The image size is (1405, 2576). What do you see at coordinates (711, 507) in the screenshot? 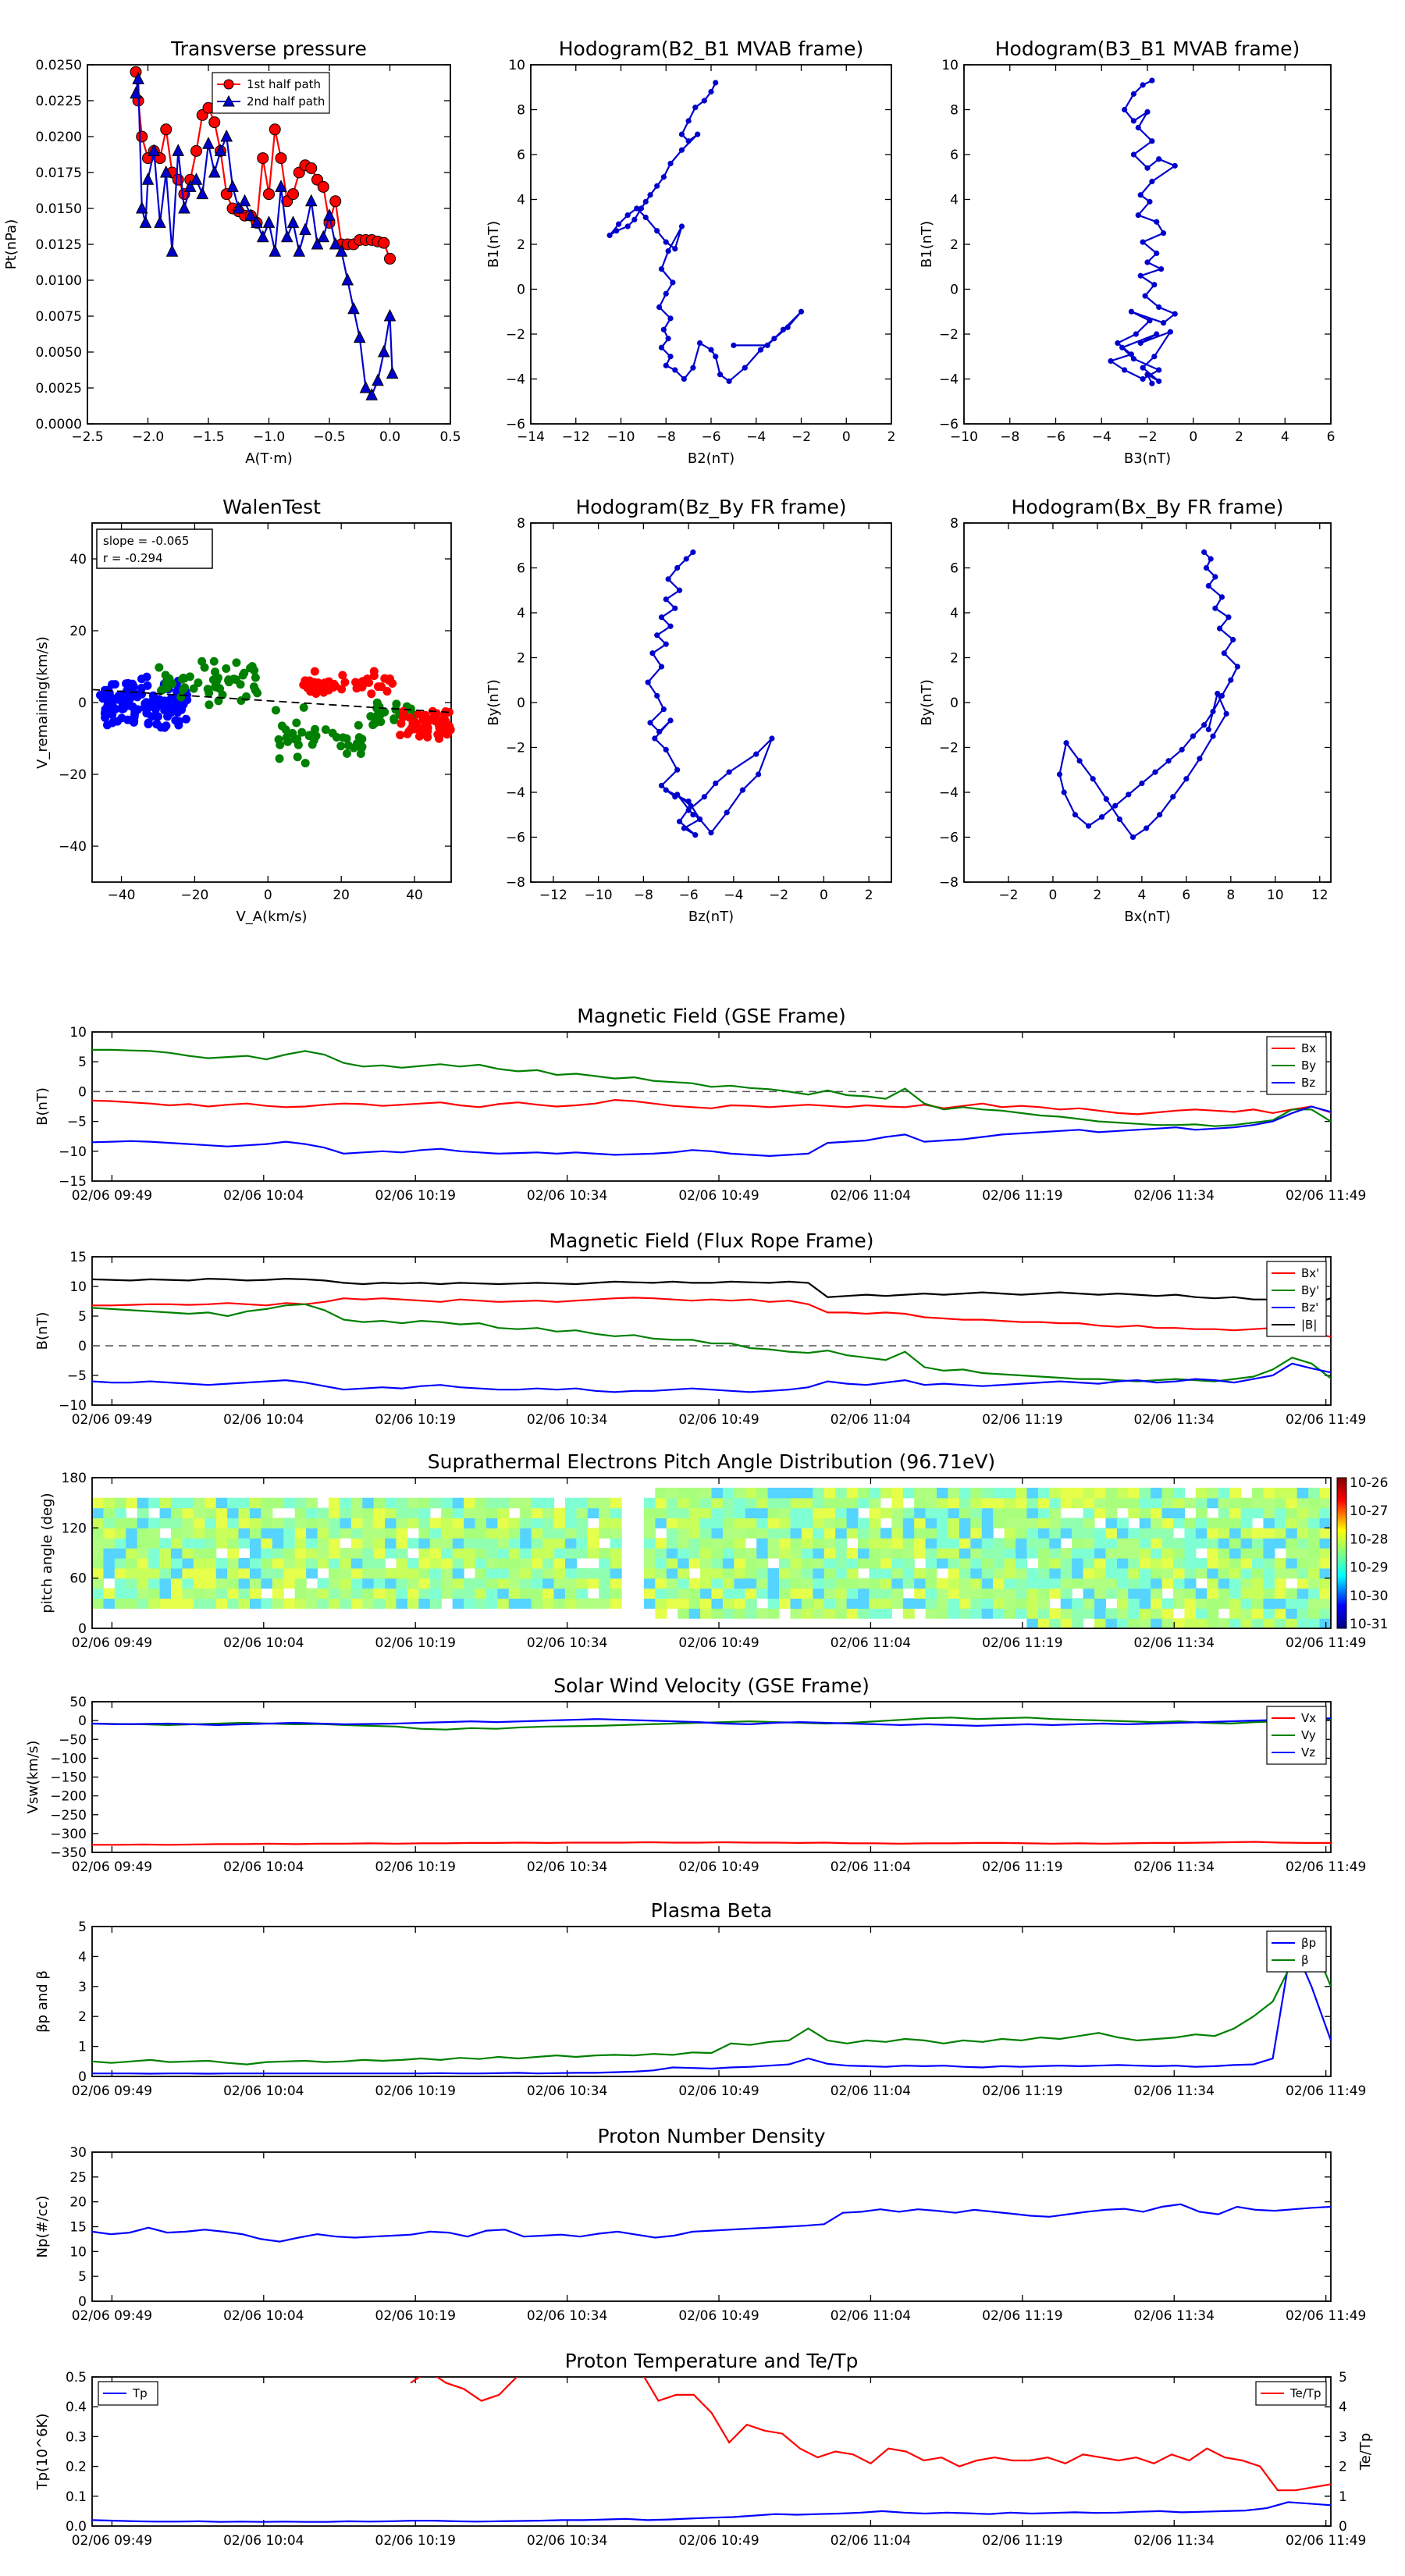
I see `chart-title: Hodogram(Bz_By FR frame)` at bounding box center [711, 507].